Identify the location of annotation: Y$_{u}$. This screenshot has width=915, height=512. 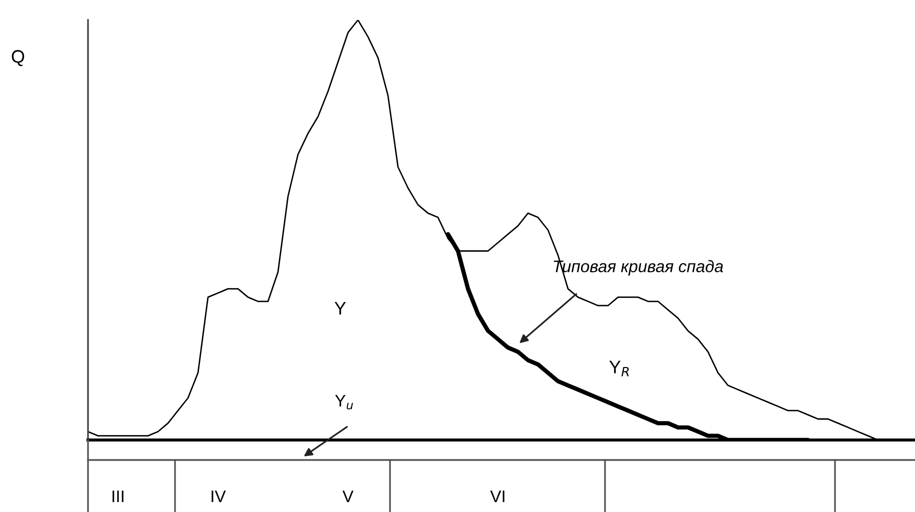
(344, 402).